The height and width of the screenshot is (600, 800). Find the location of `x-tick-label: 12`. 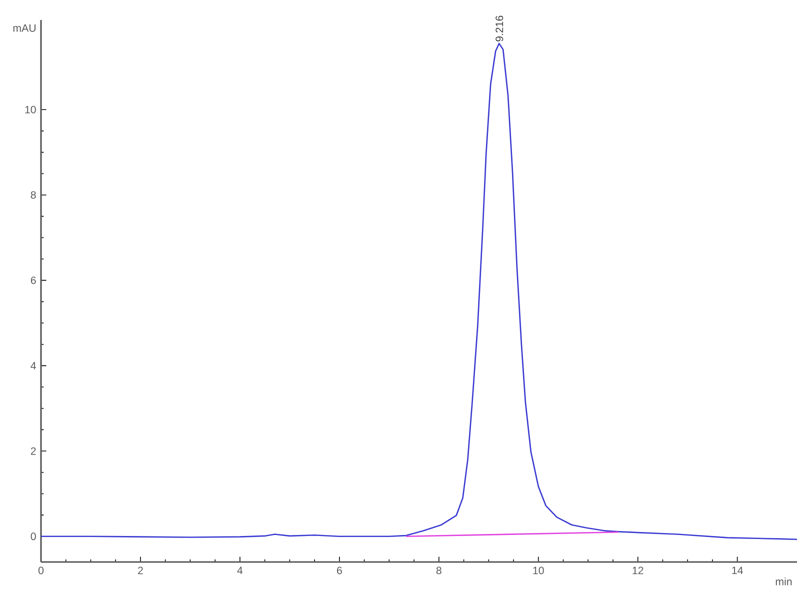

x-tick-label: 12 is located at coordinates (638, 570).